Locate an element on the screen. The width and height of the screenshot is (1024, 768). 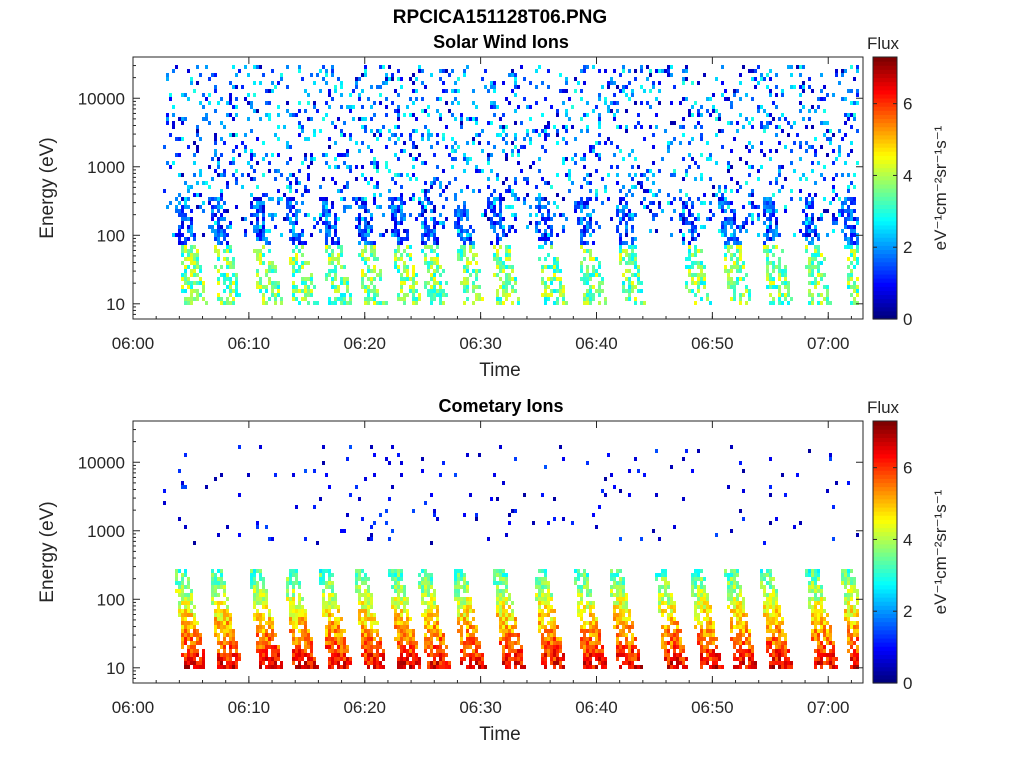
panel-title: Cometary Ions is located at coordinates (500, 406).